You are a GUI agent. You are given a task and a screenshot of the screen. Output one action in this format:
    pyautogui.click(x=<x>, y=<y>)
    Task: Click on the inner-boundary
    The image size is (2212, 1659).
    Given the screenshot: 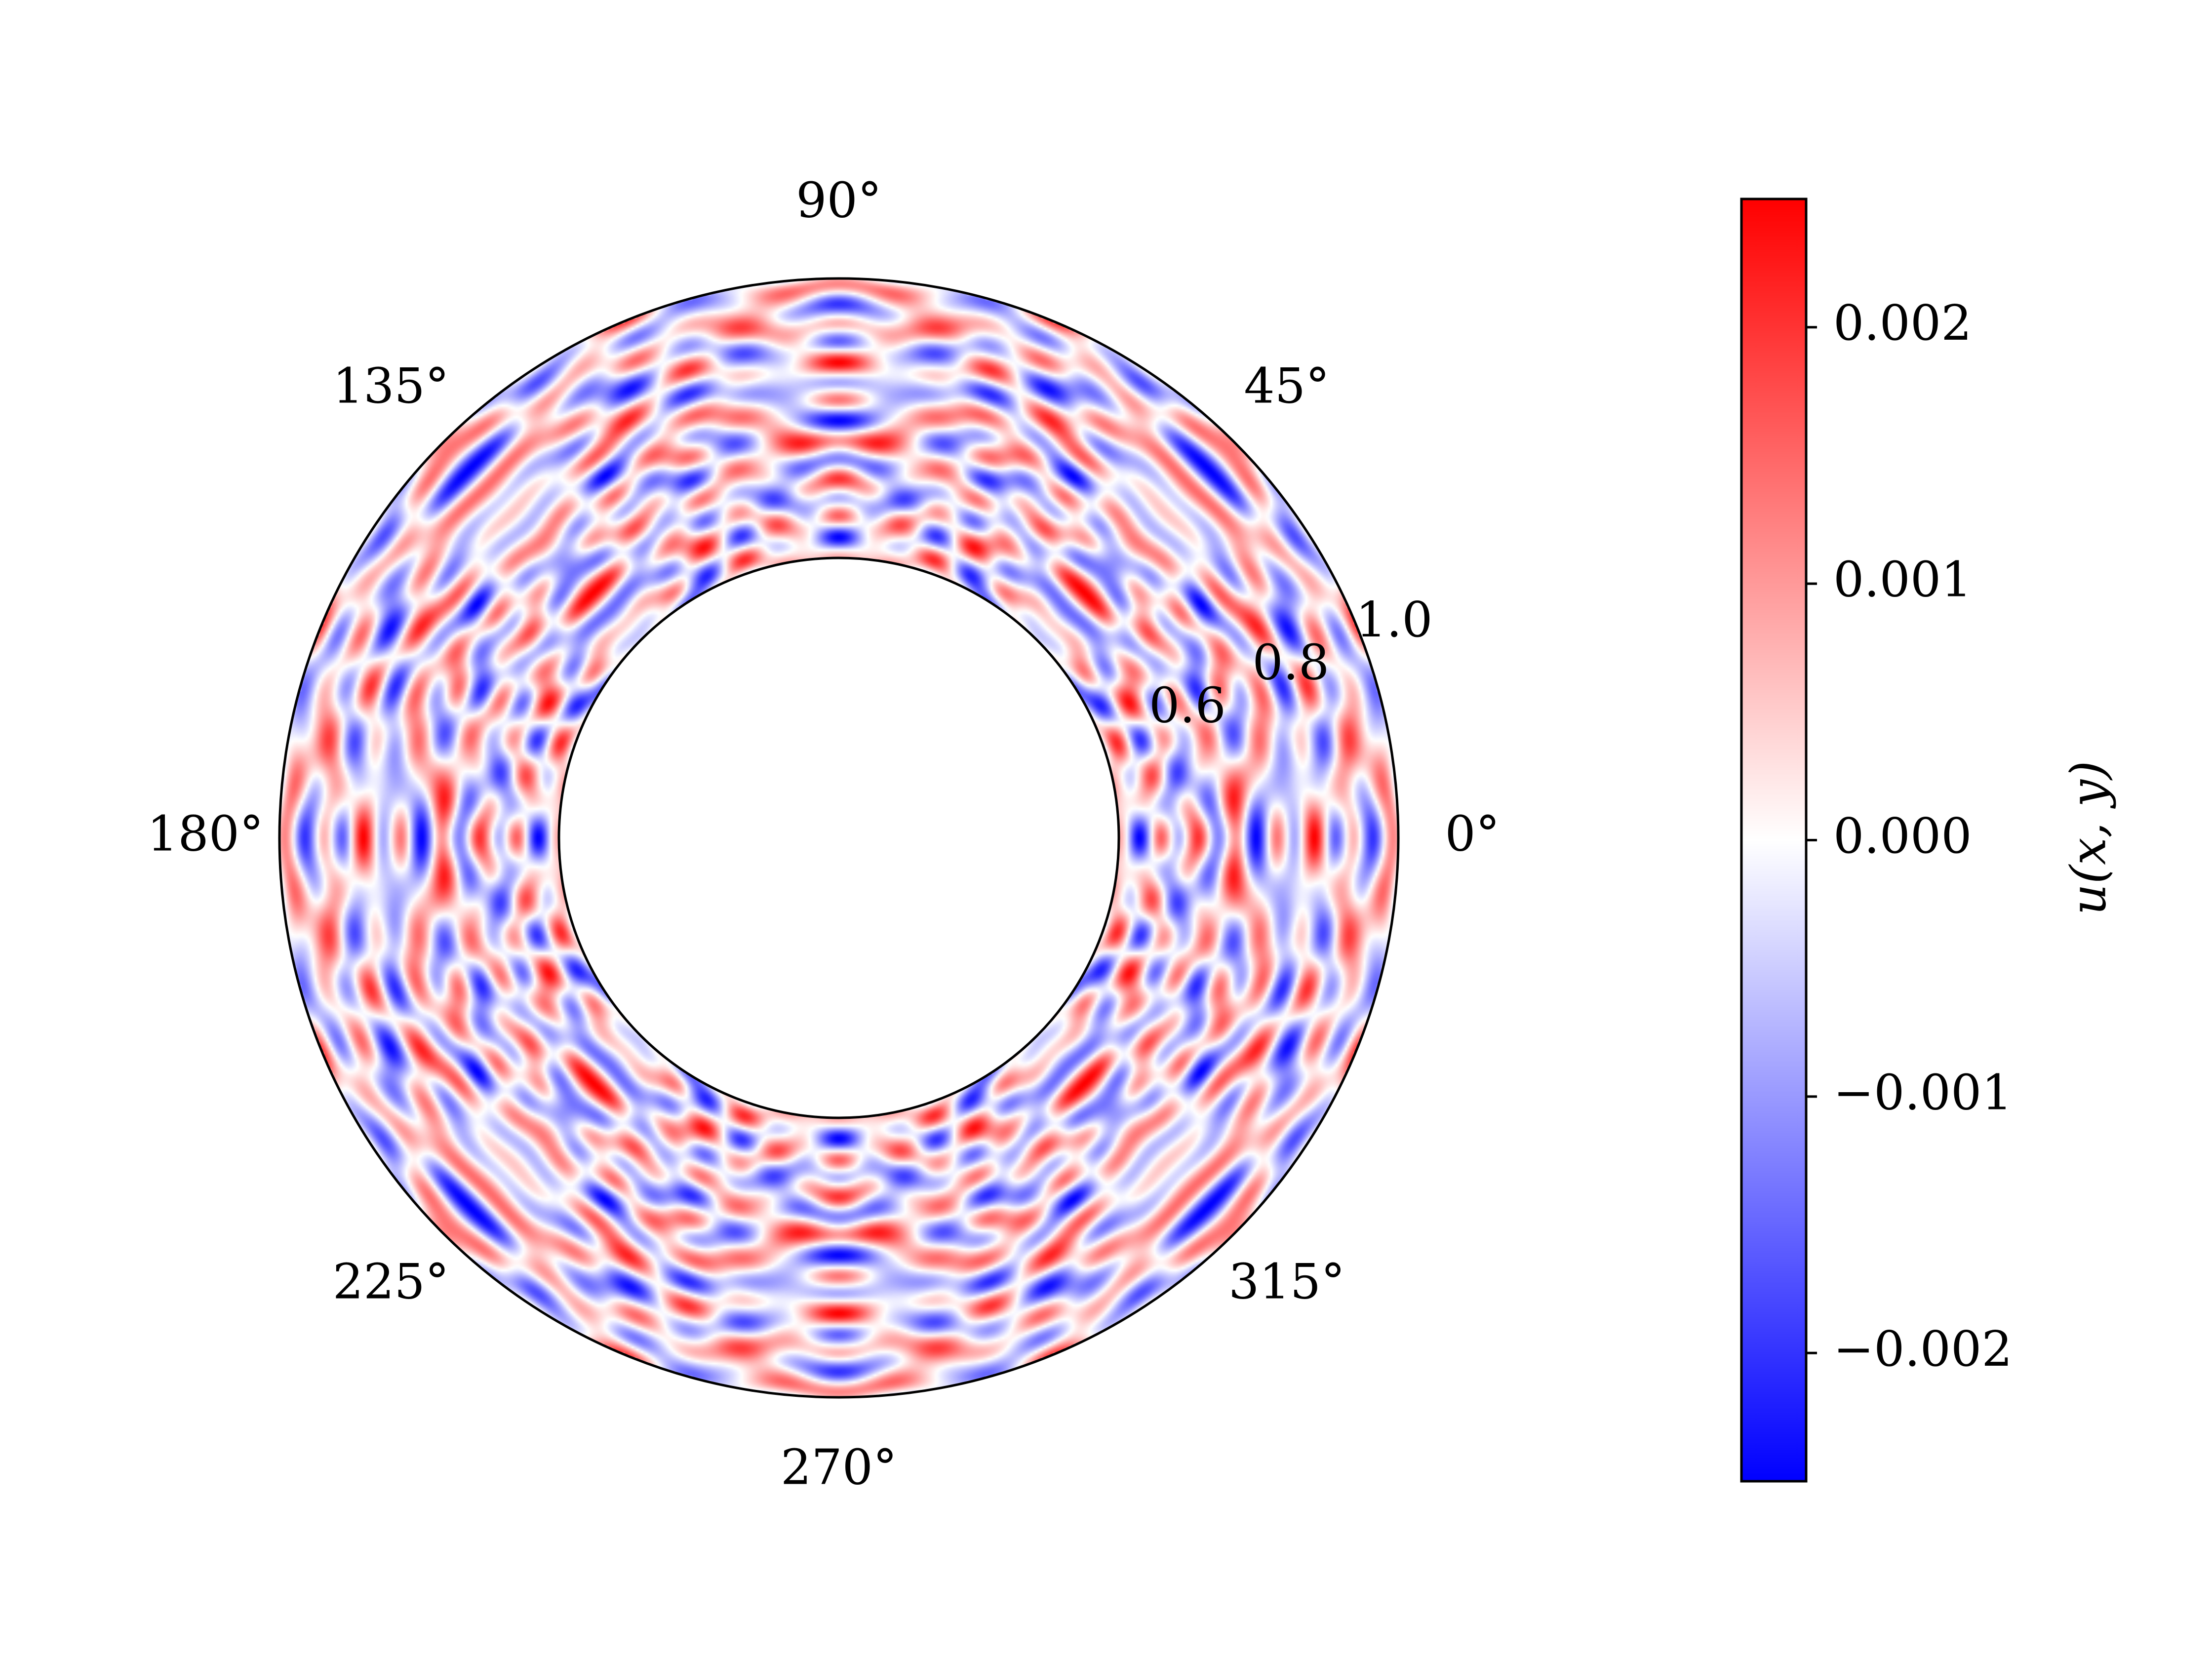 What is the action you would take?
    pyautogui.click(x=839, y=838)
    